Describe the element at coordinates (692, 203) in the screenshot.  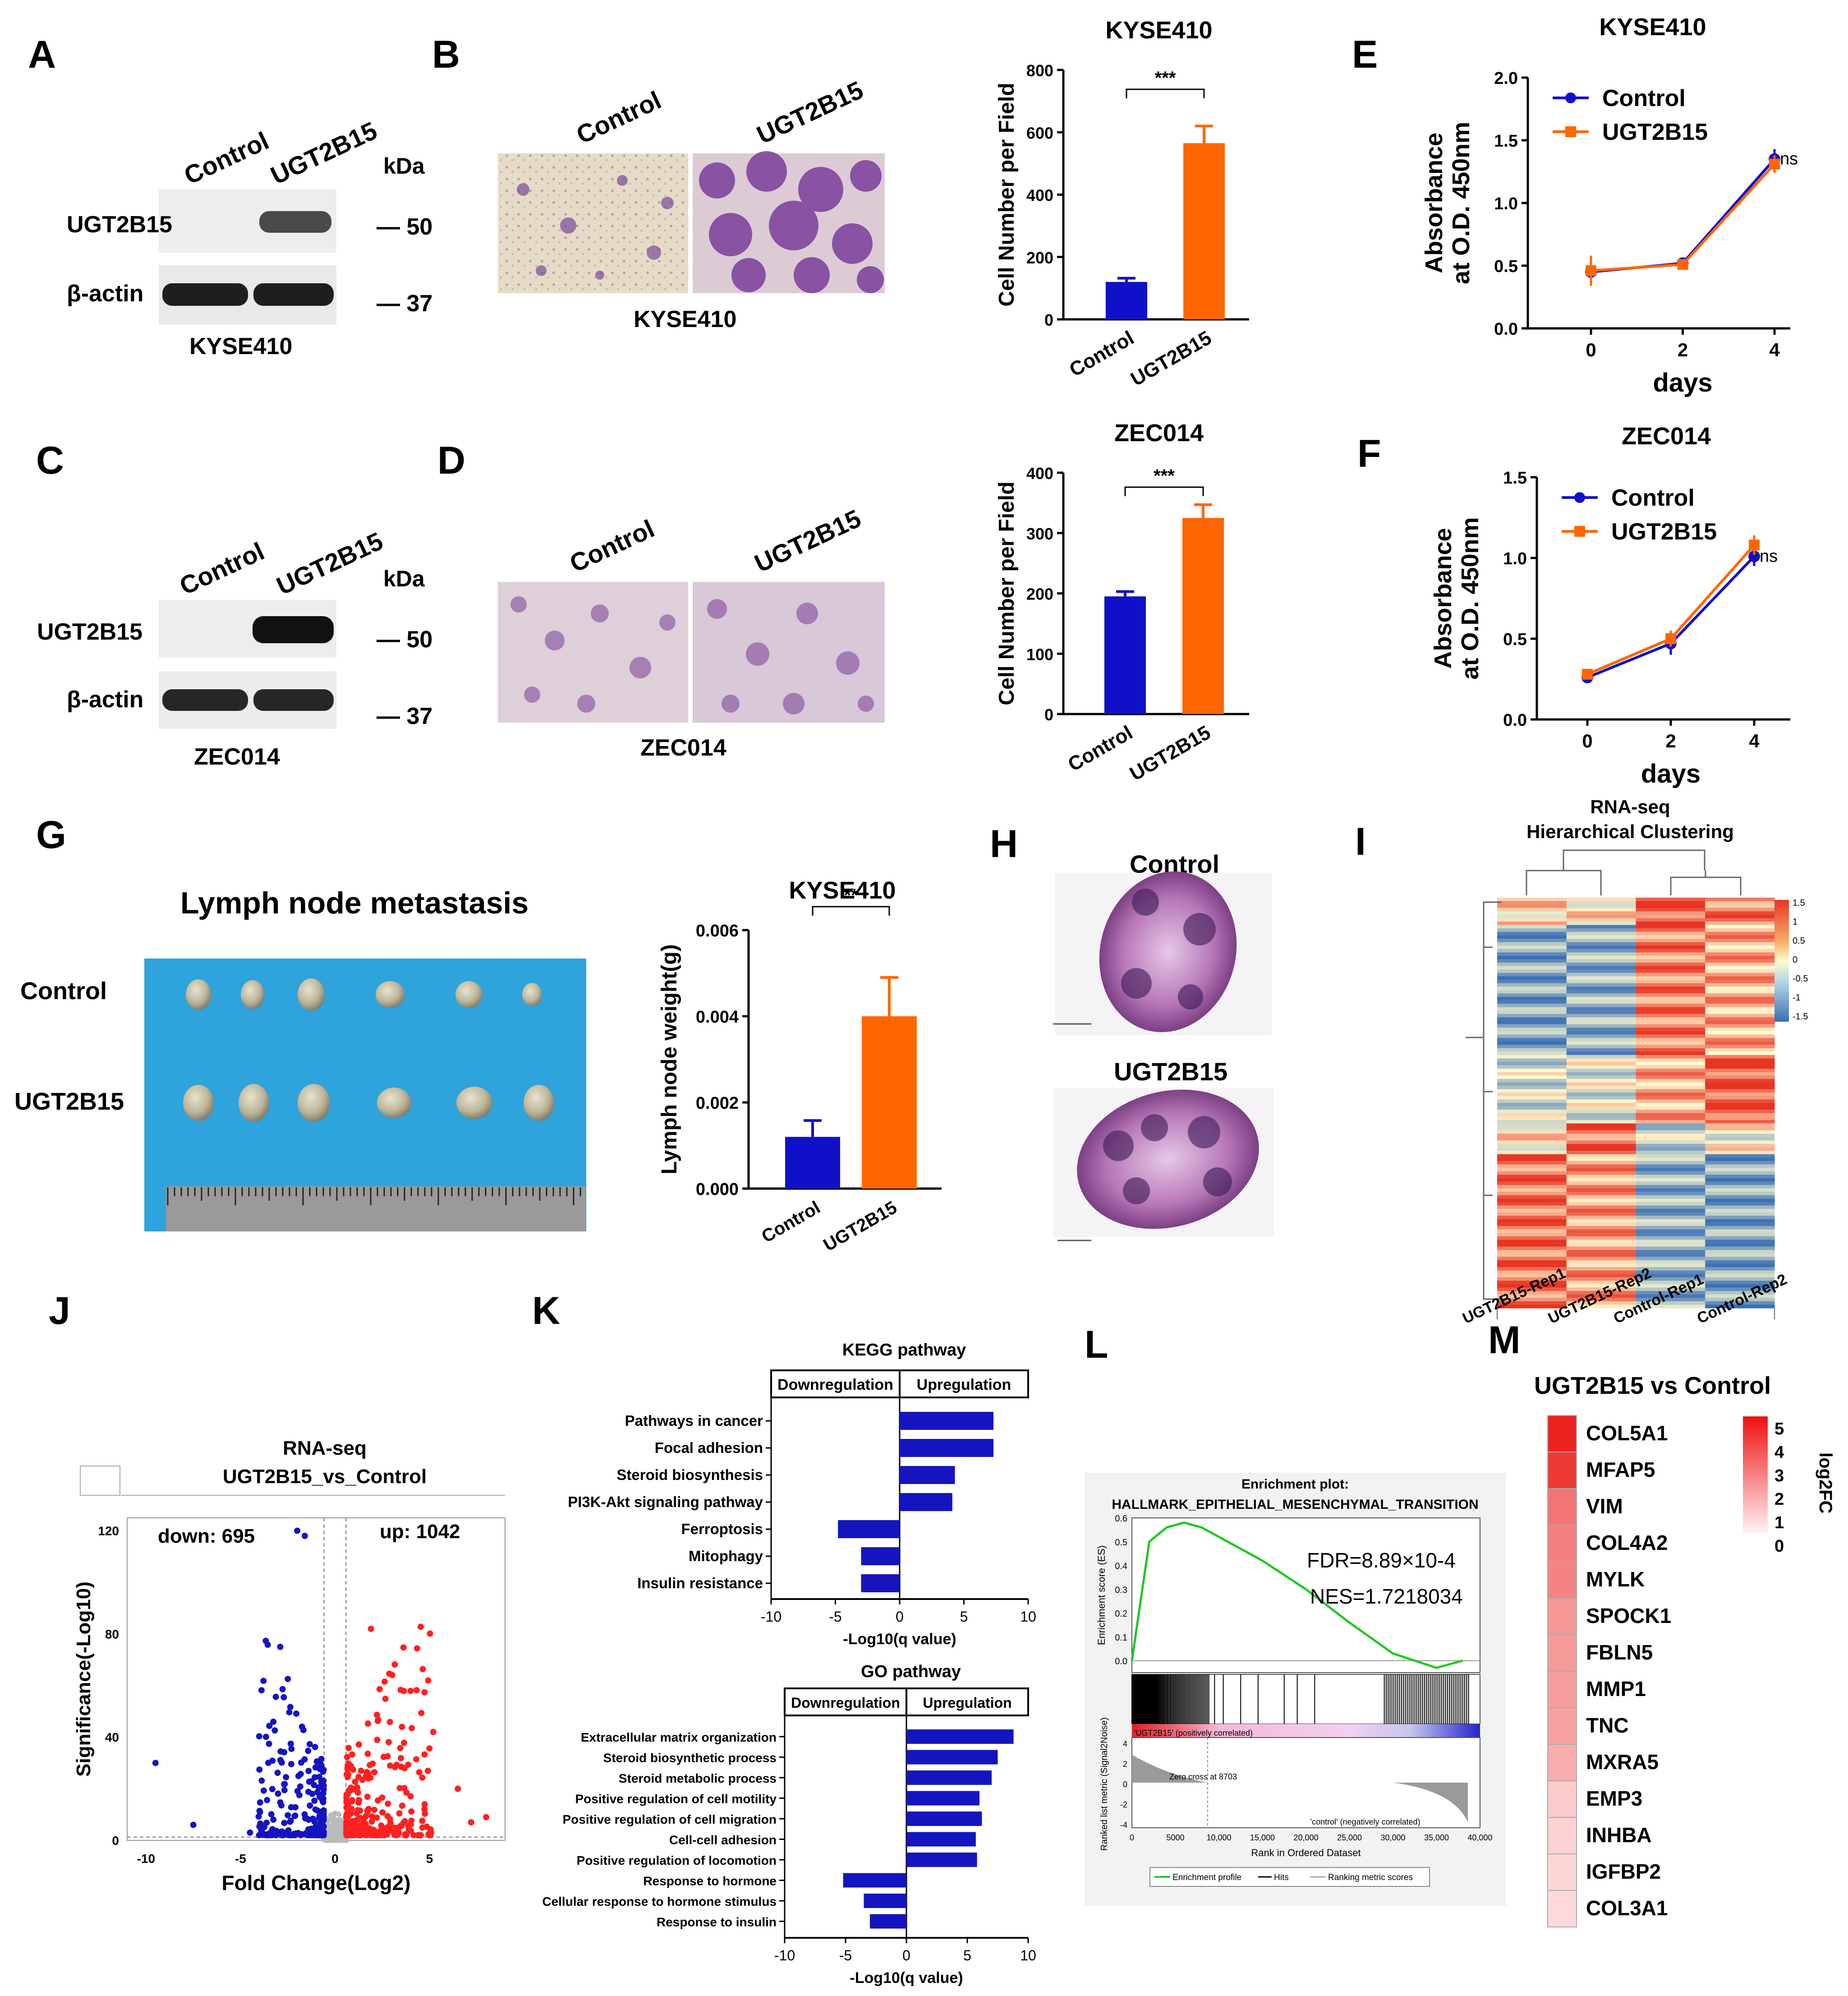
I see `panel-b-images: Control UGT2B15 KYSE410` at that location.